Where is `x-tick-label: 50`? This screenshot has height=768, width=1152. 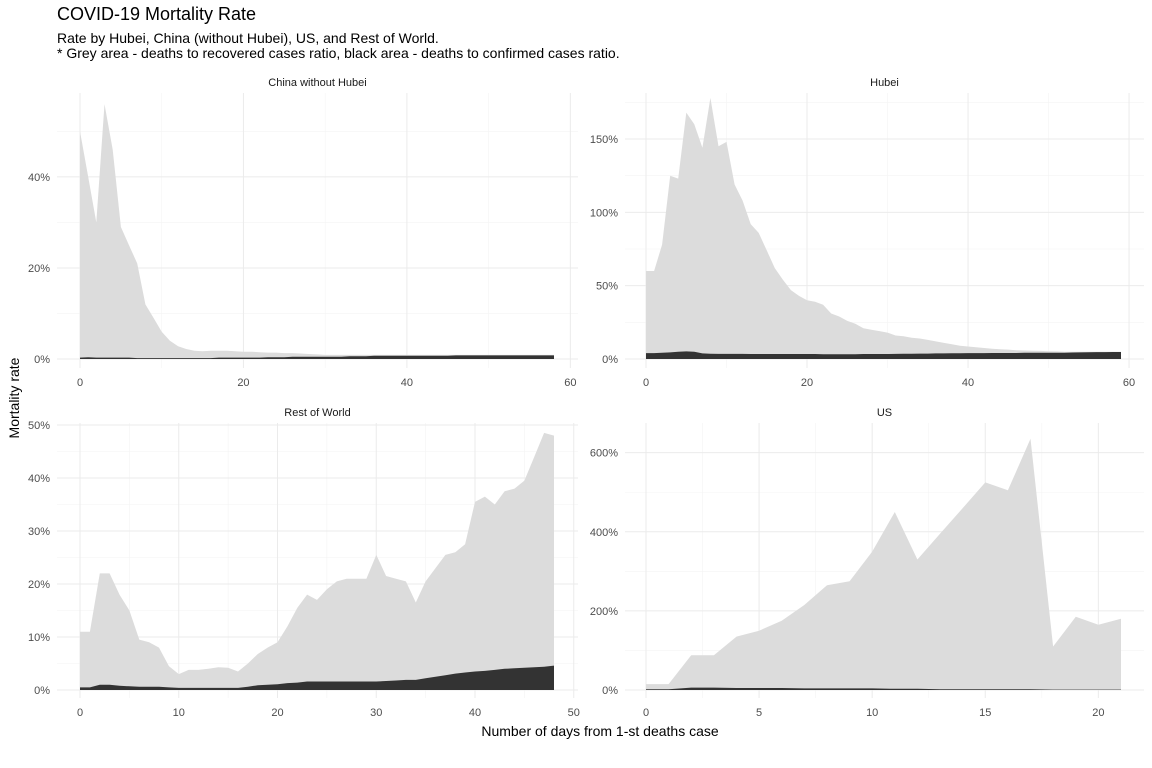 x-tick-label: 50 is located at coordinates (574, 713).